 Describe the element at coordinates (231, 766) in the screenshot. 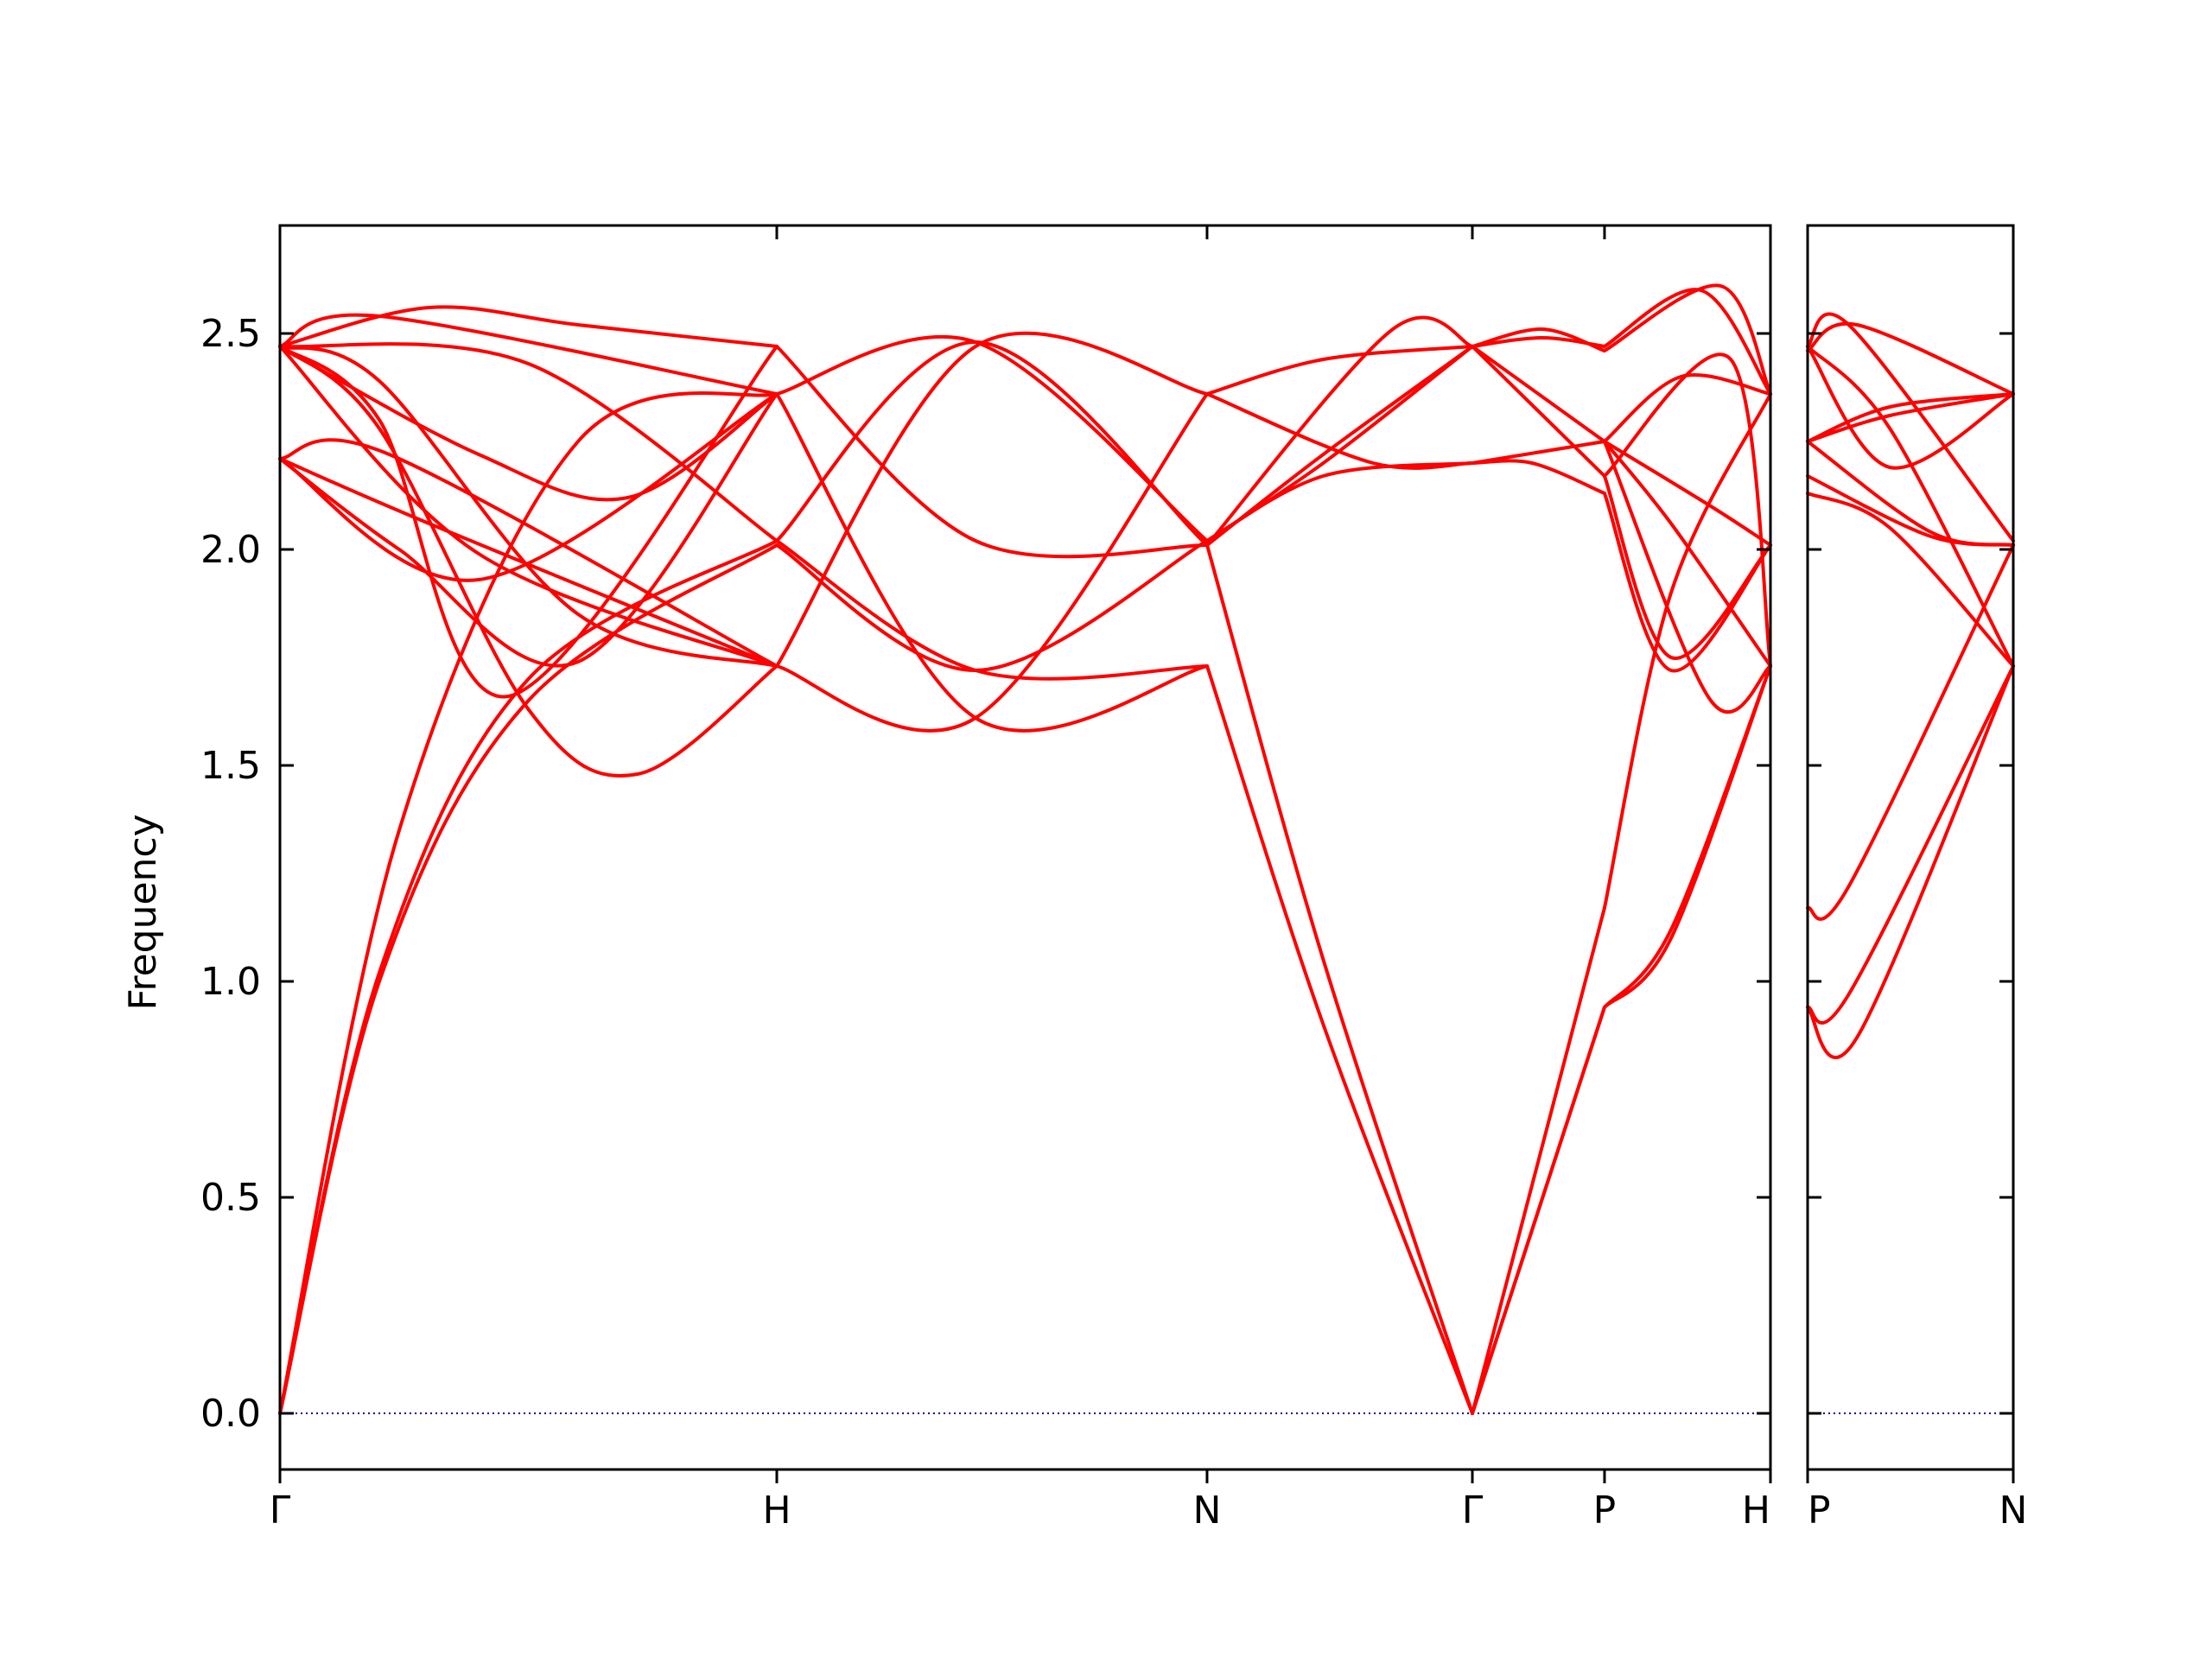

I see `y-tick-label: 1.5` at that location.